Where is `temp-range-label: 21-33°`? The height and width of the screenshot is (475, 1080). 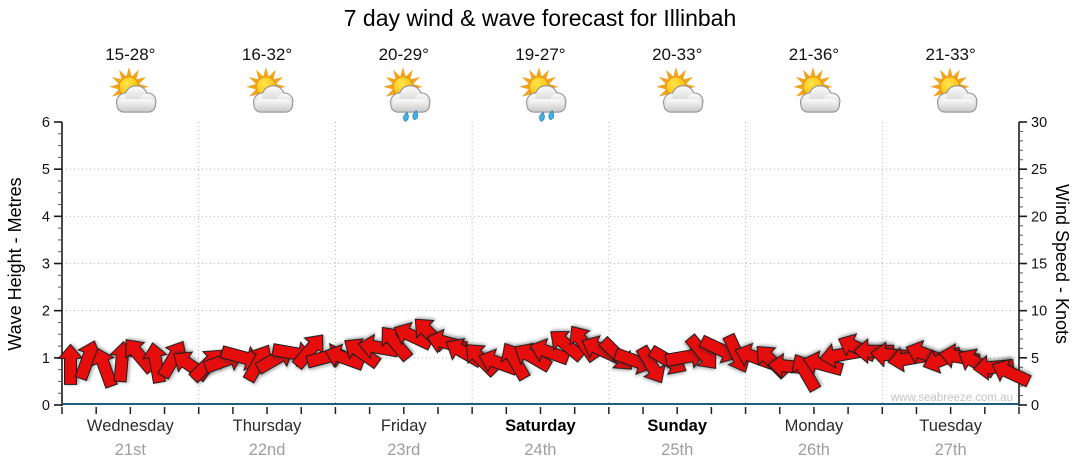
temp-range-label: 21-33° is located at coordinates (950, 54).